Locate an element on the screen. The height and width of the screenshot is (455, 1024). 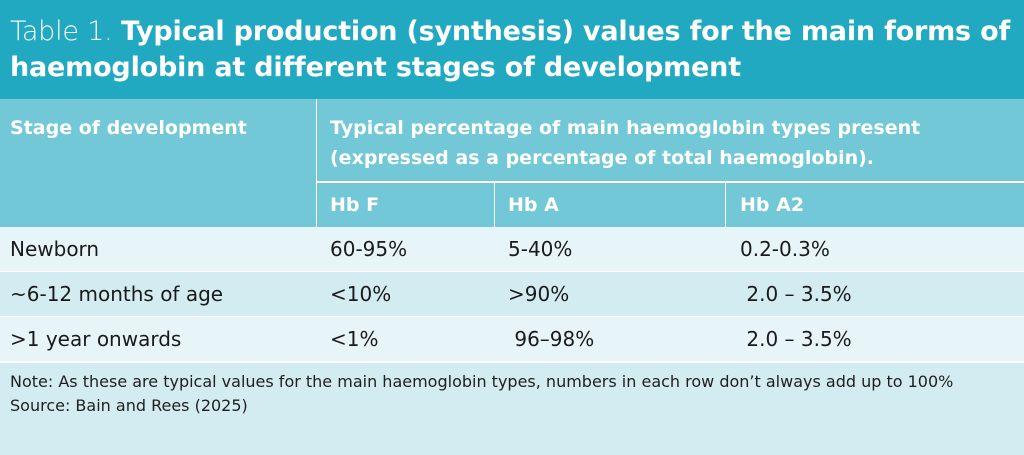
header-divider is located at coordinates (670, 182).